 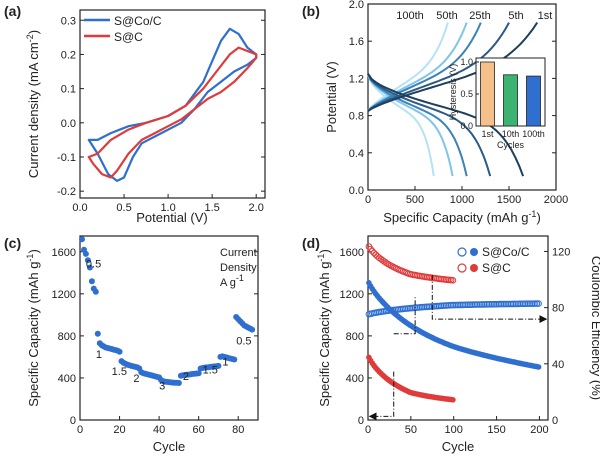 I want to click on inset-bar-1st, so click(x=487, y=94).